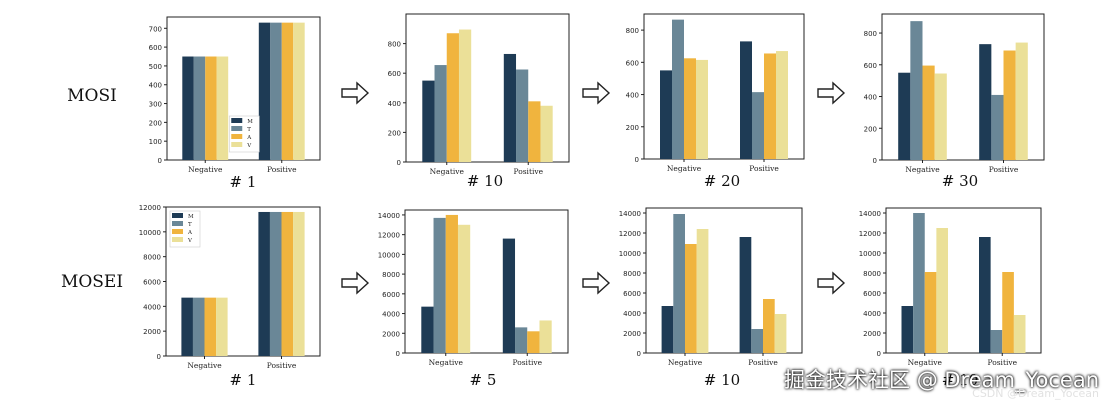 This screenshot has width=1113, height=402. I want to click on y-tick-label: 100, so click(155, 142).